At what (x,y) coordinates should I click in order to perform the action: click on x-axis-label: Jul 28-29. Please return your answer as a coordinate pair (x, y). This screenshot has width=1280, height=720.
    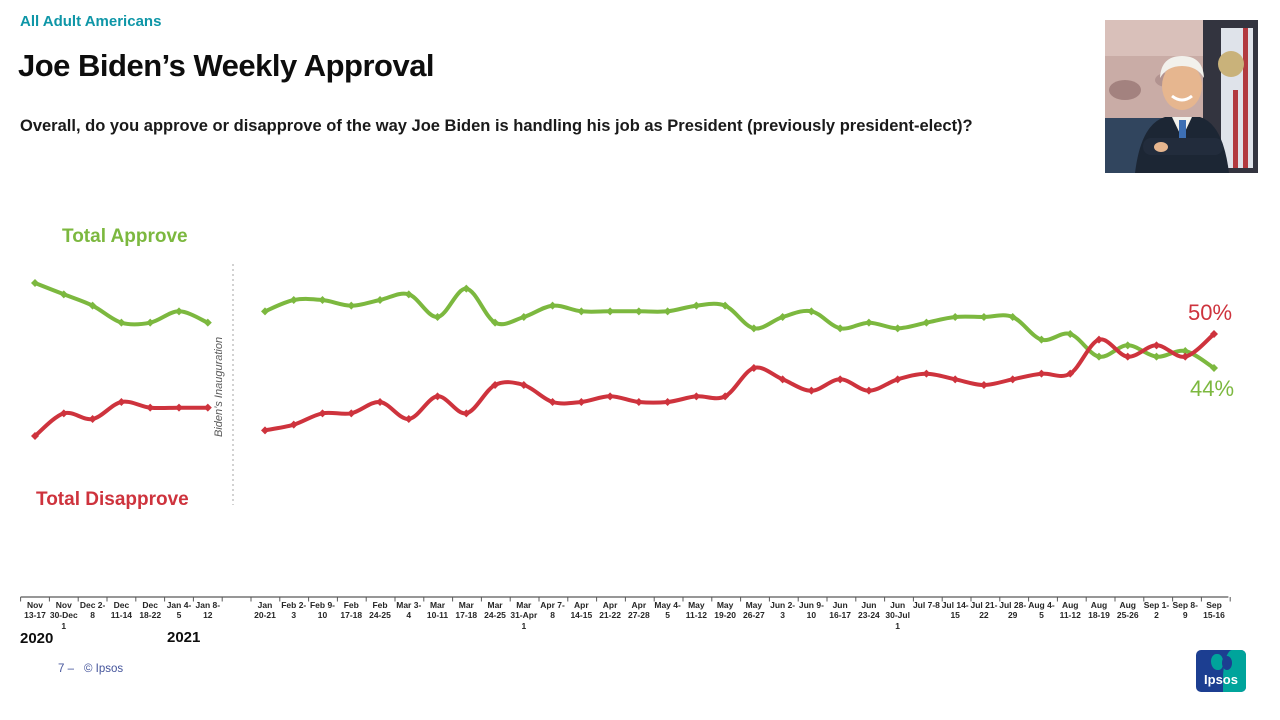
    Looking at the image, I should click on (1013, 610).